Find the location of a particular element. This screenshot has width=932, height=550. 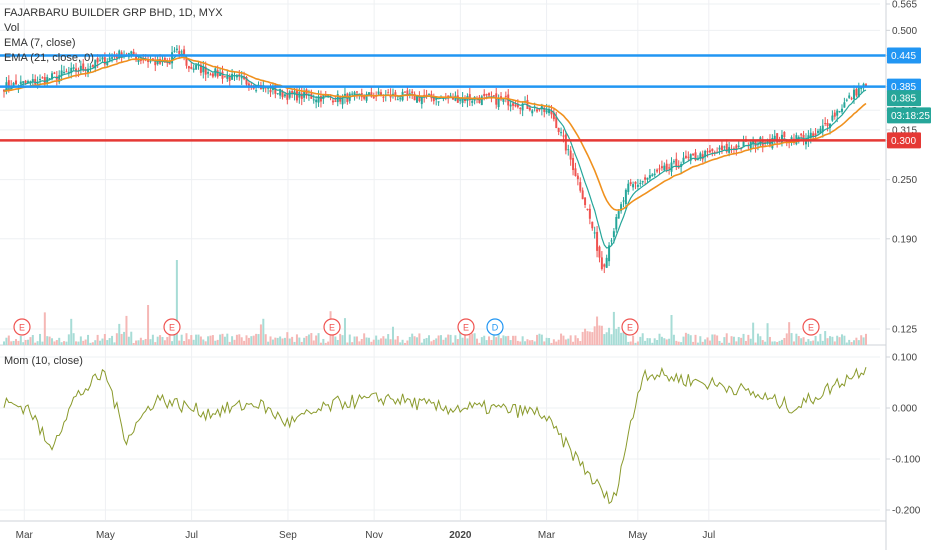

symbol-title: FAJARBARU BUILDER GRP BHD, 1D, MYX is located at coordinates (113, 13).